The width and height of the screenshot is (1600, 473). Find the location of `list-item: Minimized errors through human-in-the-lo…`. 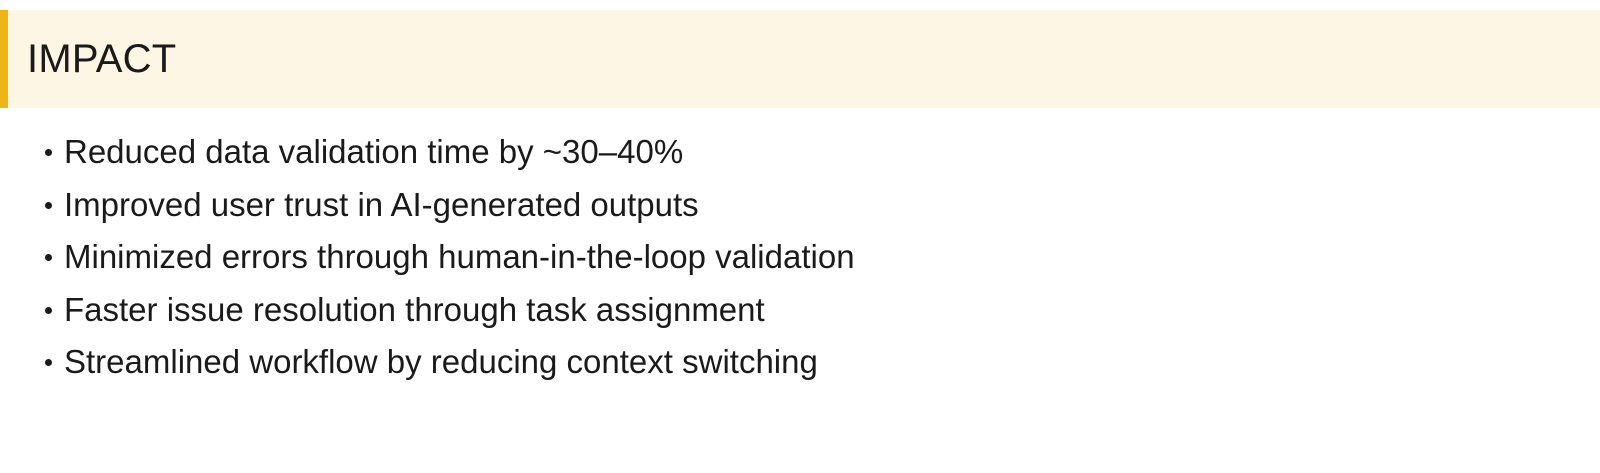

list-item: Minimized errors through human-in-the-lo… is located at coordinates (800, 257).